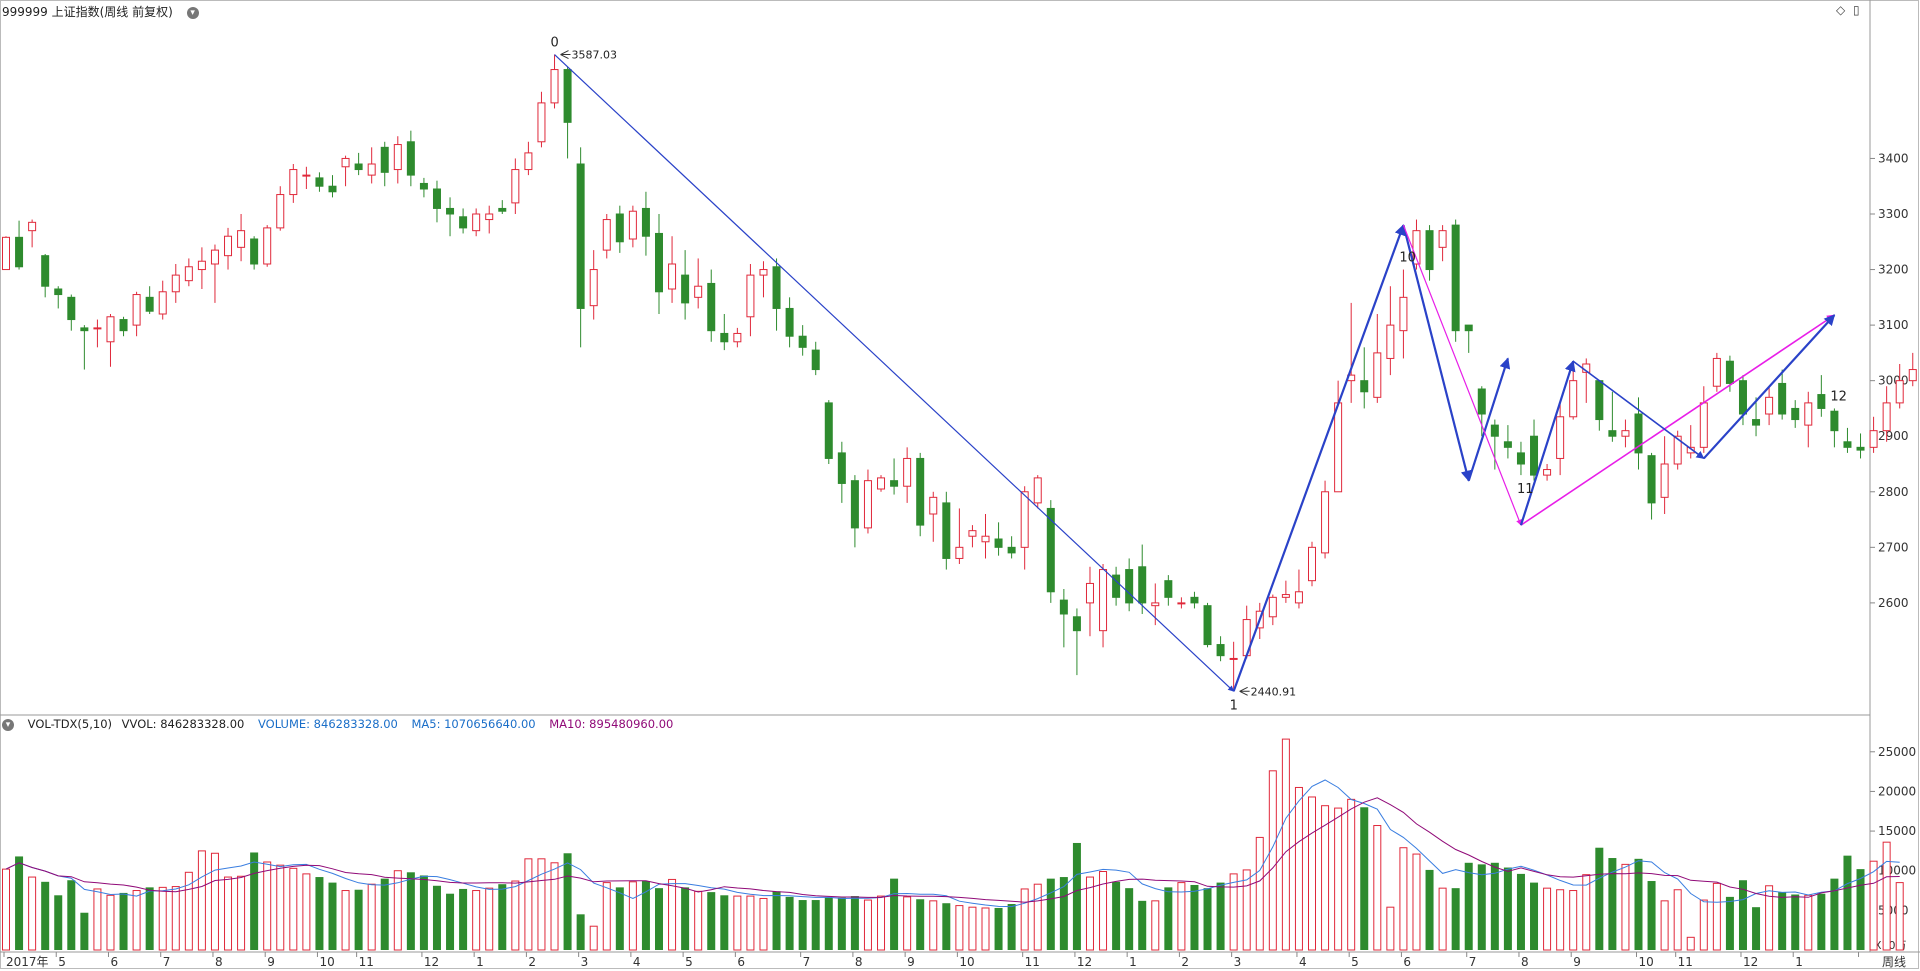  I want to click on wave-label: 1, so click(1234, 705).